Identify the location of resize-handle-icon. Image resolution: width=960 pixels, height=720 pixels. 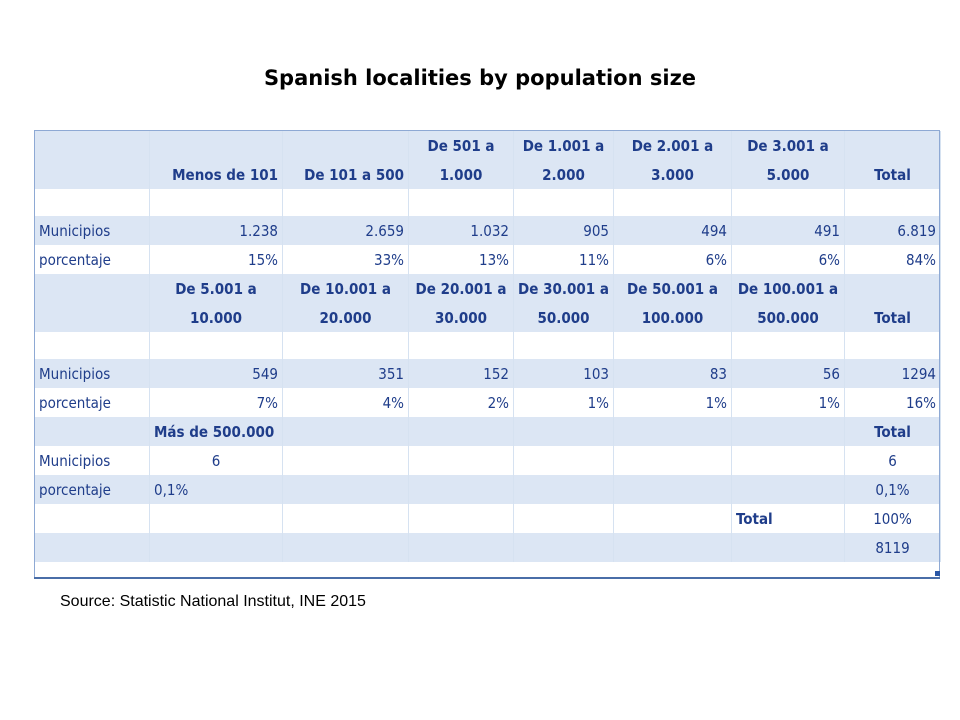
(937, 573).